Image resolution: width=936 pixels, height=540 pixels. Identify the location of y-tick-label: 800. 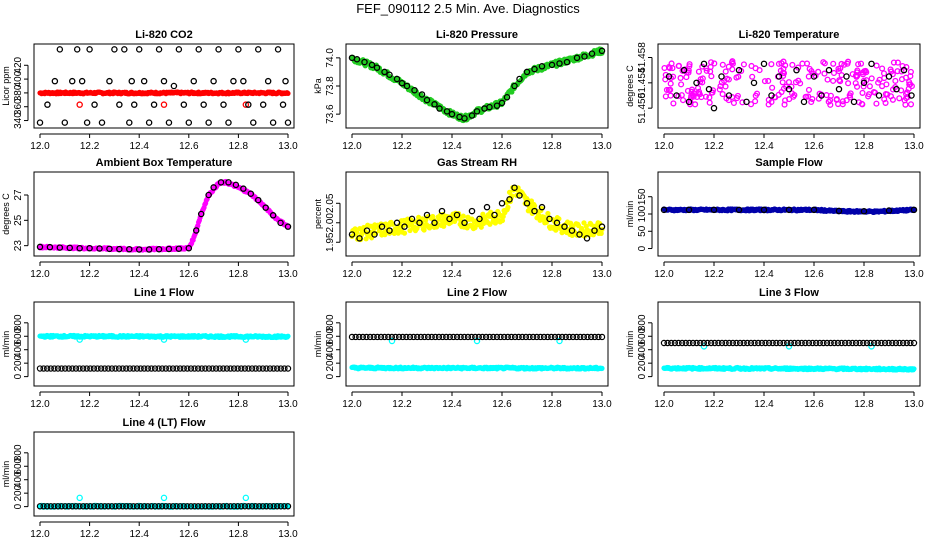
(18, 322).